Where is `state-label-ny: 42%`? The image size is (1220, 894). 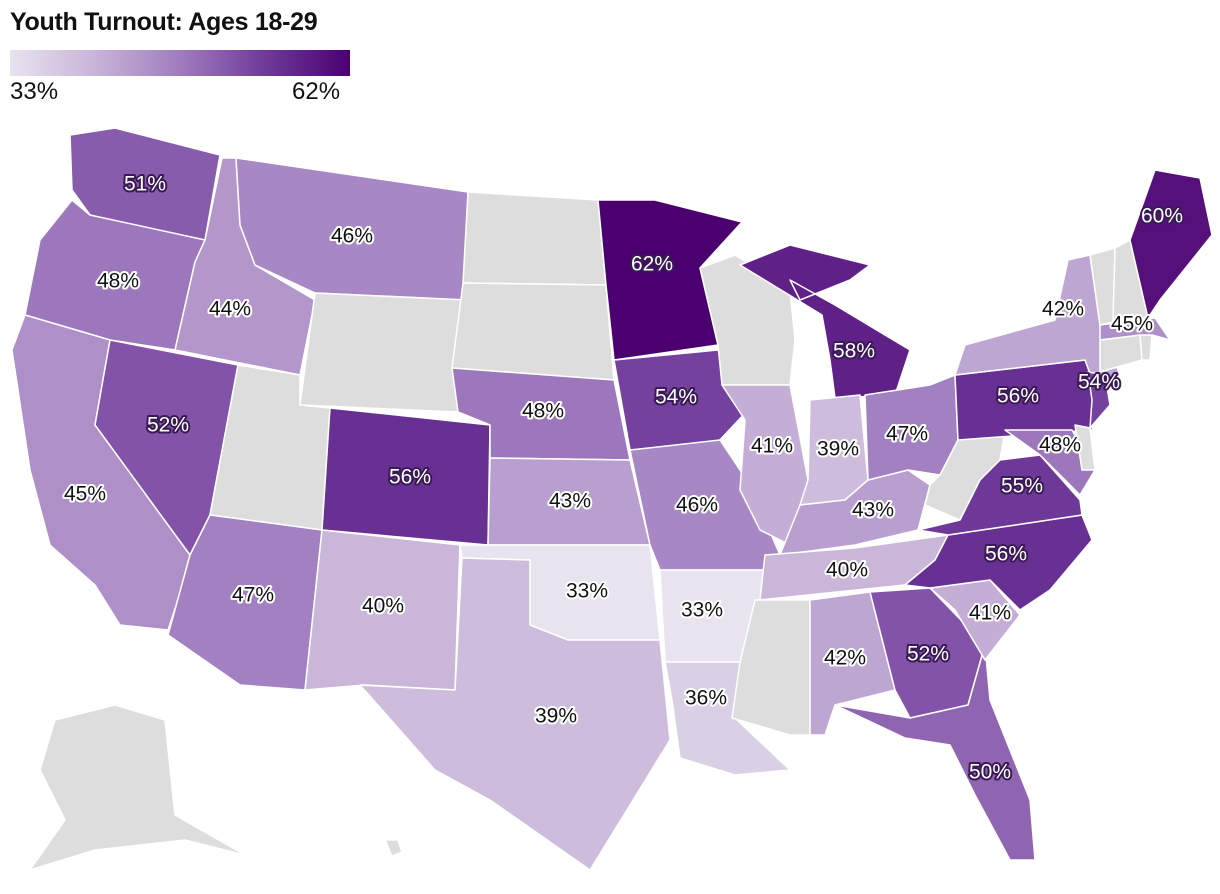 state-label-ny: 42% is located at coordinates (1063, 309).